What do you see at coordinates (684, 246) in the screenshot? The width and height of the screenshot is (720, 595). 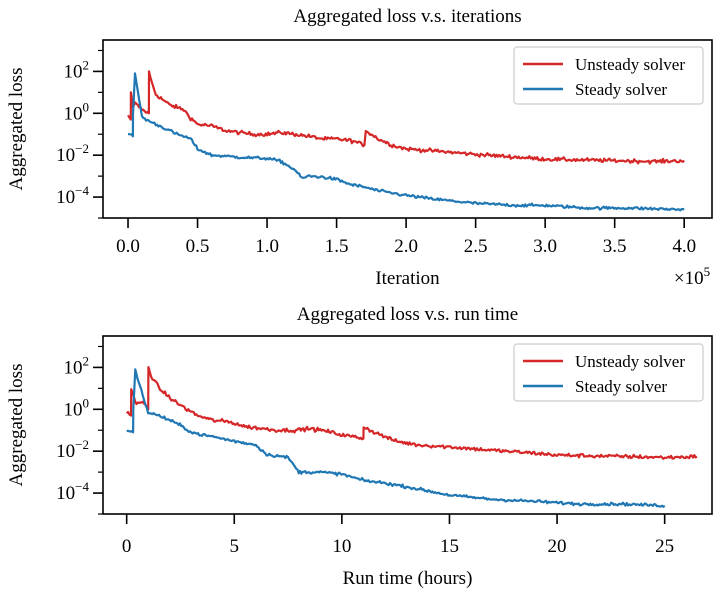 I see `x-tick-label: 4.0` at bounding box center [684, 246].